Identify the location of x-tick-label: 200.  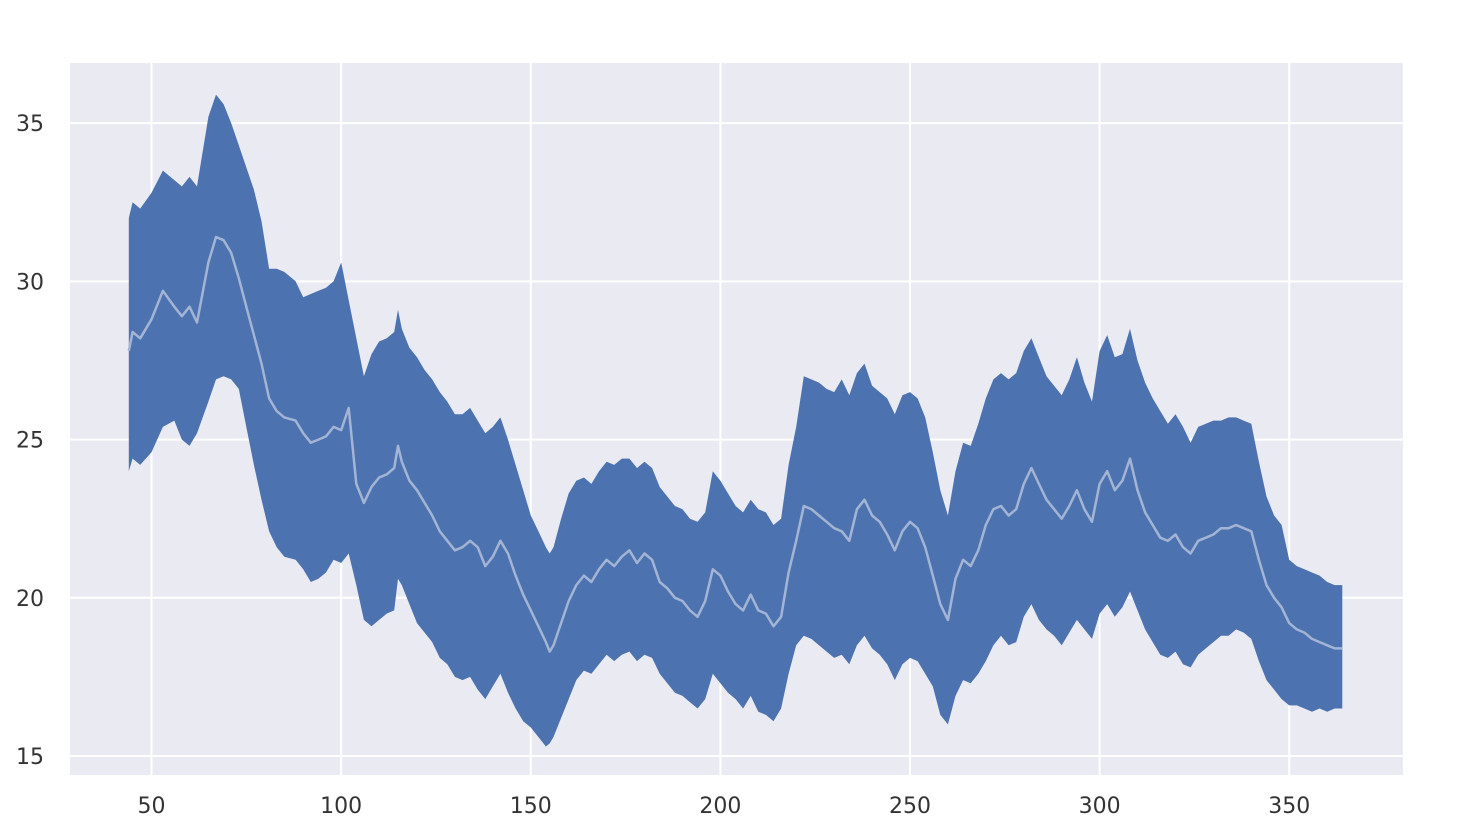
(720, 806).